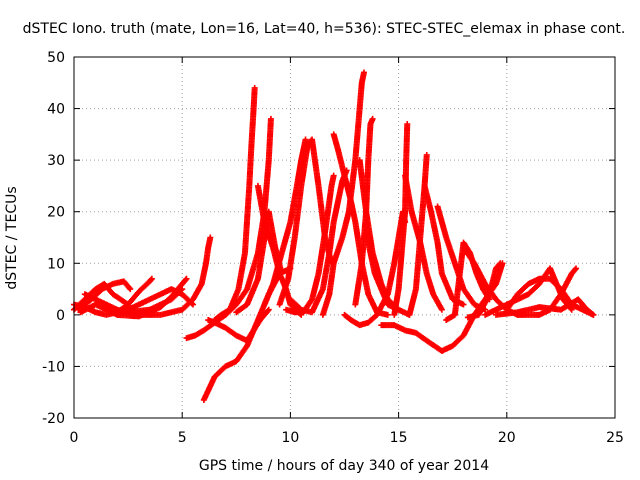 The image size is (640, 480). What do you see at coordinates (12, 237) in the screenshot?
I see `y-axis-label: dSTEC / TECUs` at bounding box center [12, 237].